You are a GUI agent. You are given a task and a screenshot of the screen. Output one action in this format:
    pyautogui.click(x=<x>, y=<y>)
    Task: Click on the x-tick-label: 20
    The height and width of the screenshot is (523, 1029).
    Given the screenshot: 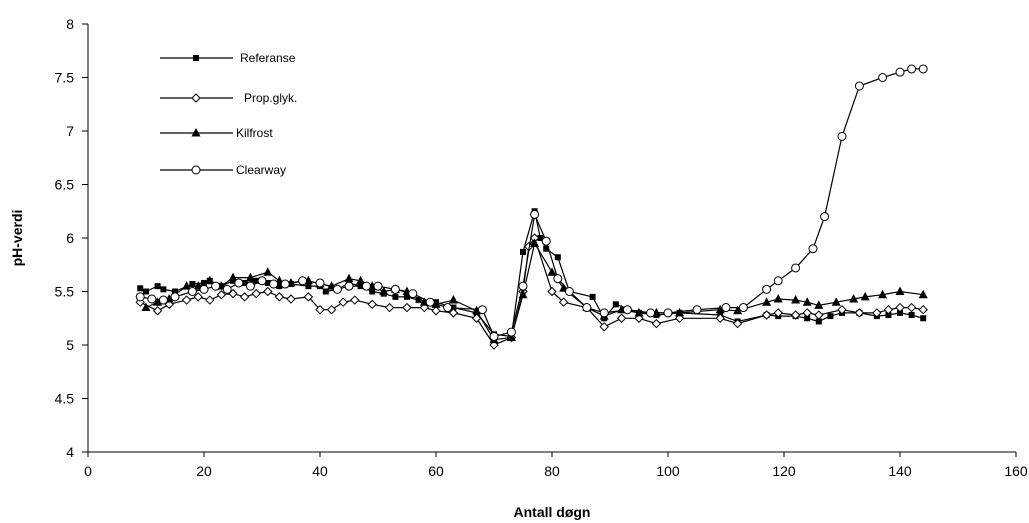 What is the action you would take?
    pyautogui.click(x=204, y=471)
    